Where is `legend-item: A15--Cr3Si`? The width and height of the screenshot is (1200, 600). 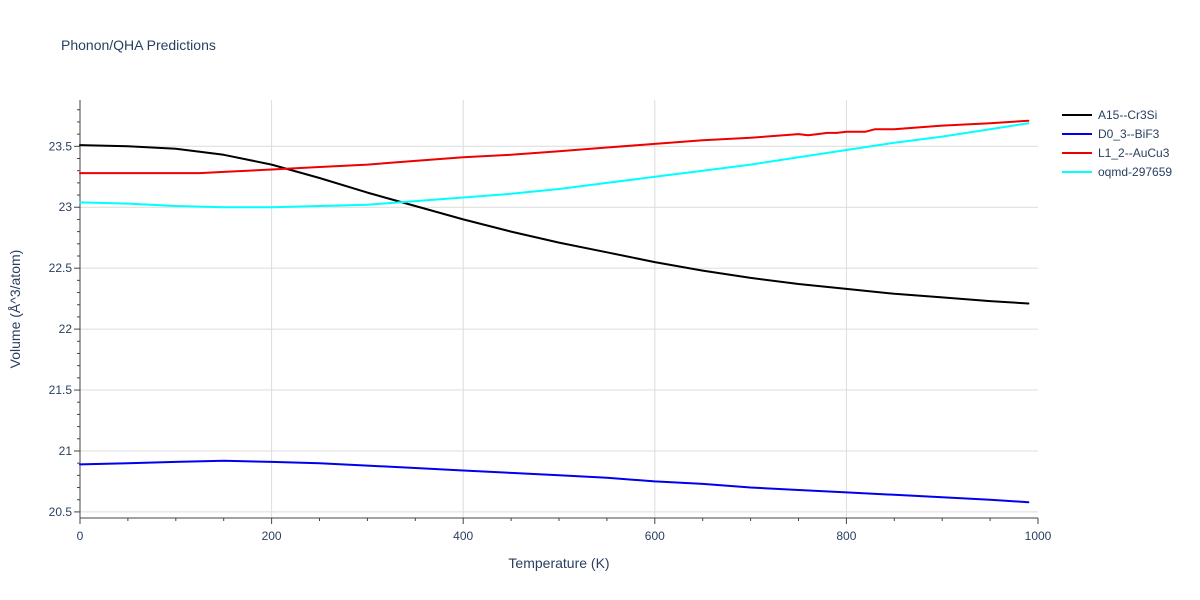 legend-item: A15--Cr3Si is located at coordinates (1109, 115).